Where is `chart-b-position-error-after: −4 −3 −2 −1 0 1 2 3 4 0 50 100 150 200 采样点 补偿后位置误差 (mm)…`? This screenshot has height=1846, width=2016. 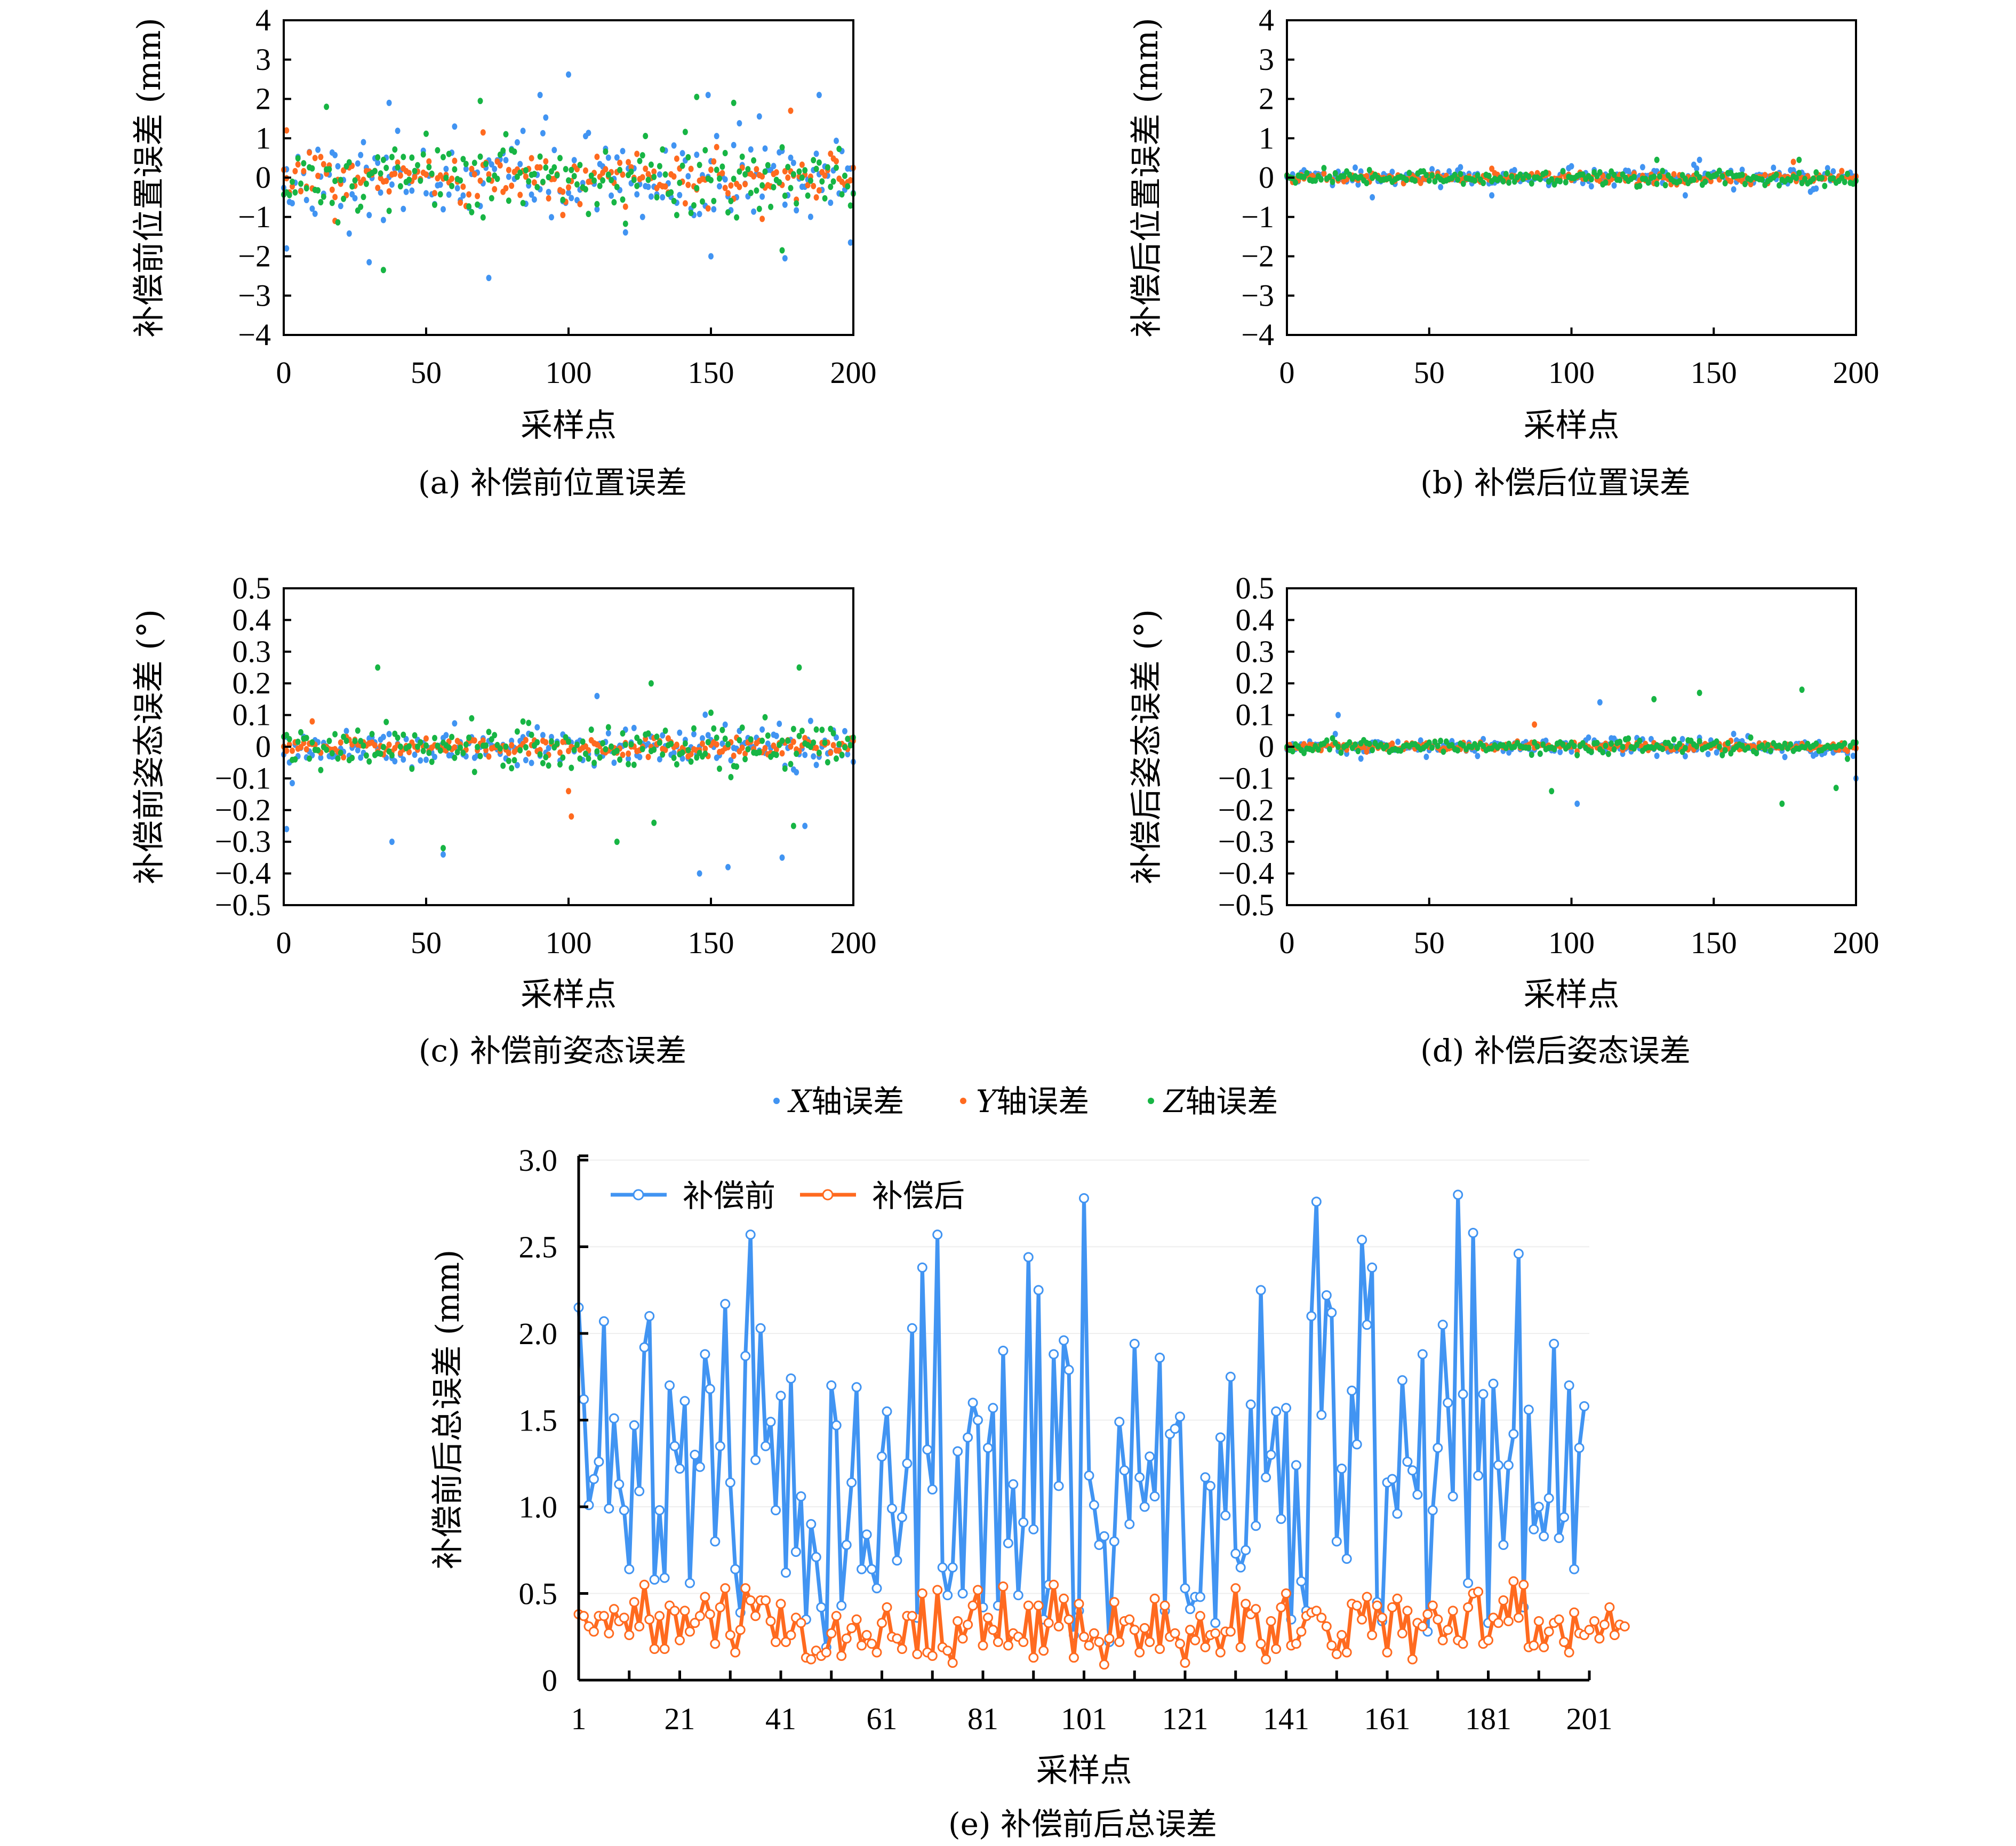
chart-b-position-error-after: −4 −3 −2 −1 0 1 2 3 4 0 50 100 150 200 采样点 补偿后位置误差 (mm)… is located at coordinates (1503, 252).